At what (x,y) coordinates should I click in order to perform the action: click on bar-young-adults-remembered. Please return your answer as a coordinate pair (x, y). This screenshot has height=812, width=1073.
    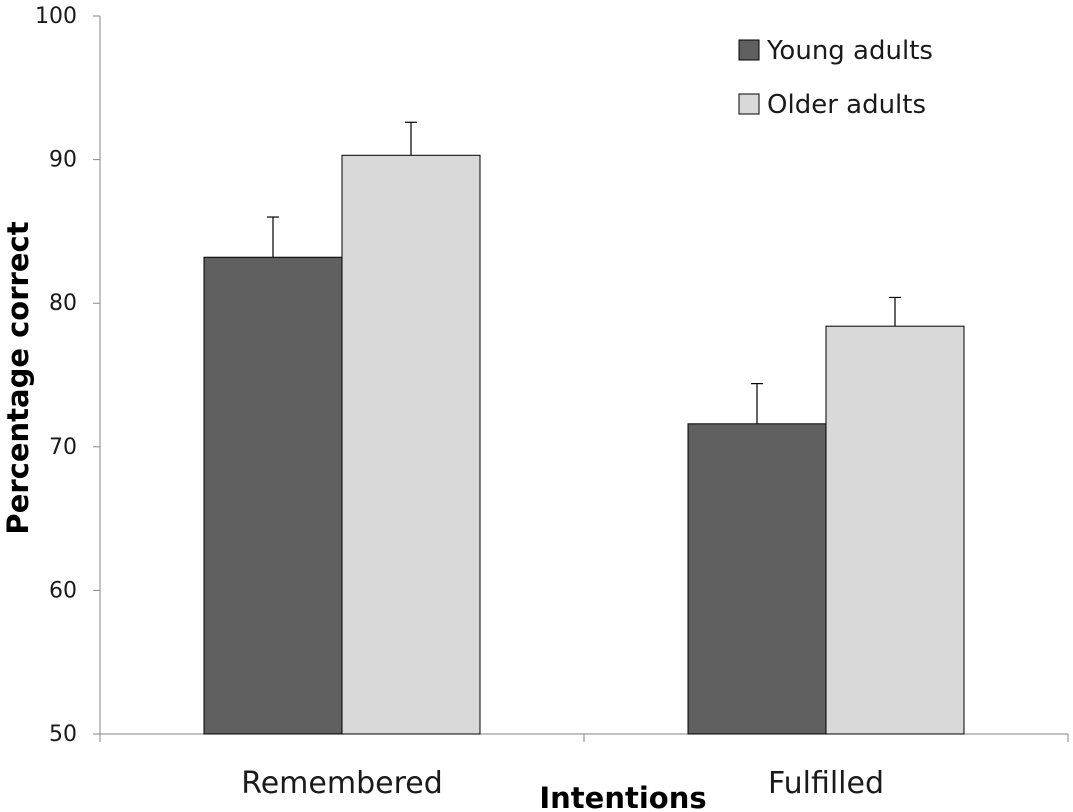
    Looking at the image, I should click on (273, 495).